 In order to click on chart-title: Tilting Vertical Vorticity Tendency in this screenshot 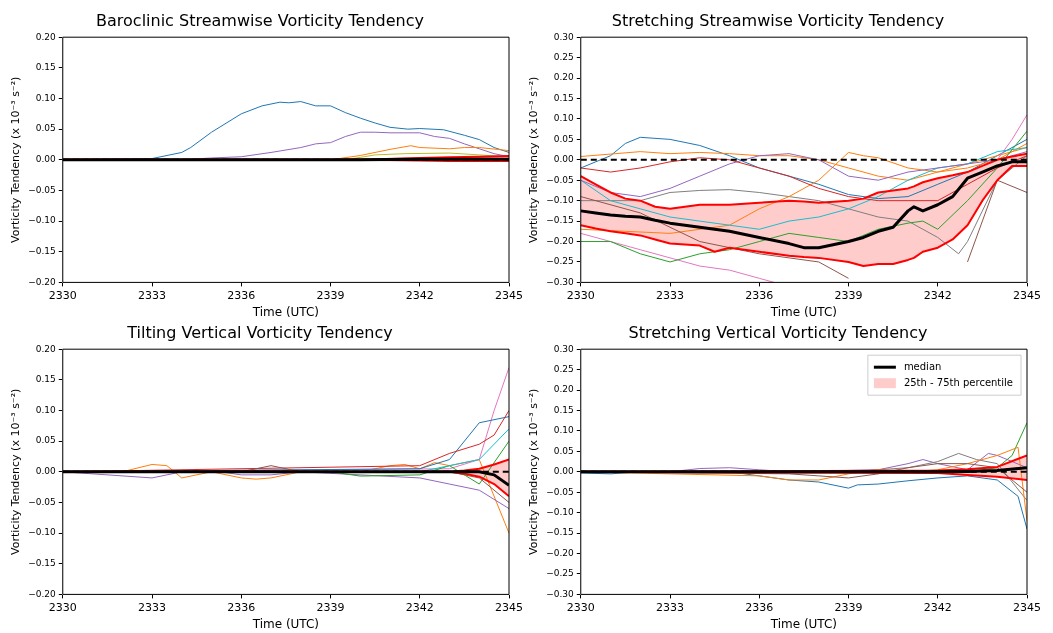, I will do `click(259, 332)`.